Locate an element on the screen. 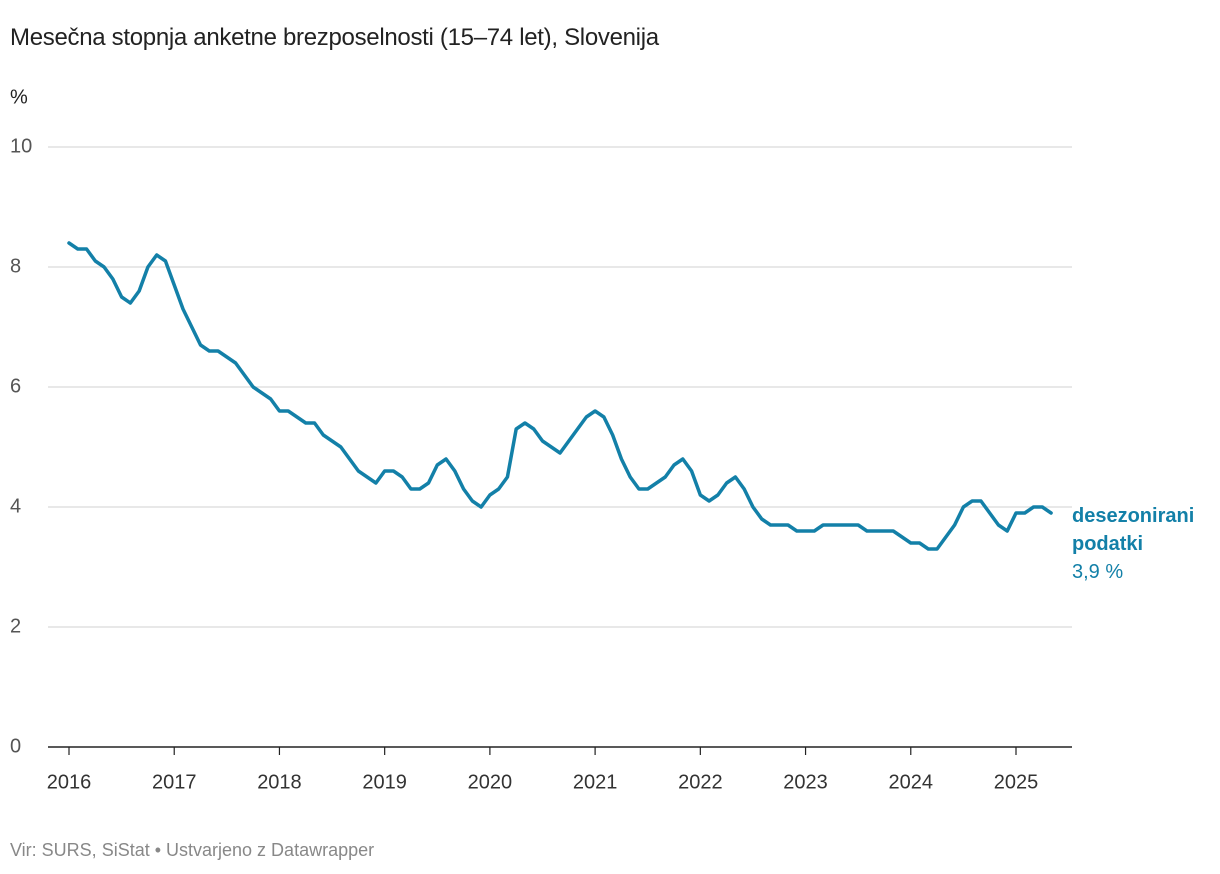  series-name: desezonirani podatki is located at coordinates (1133, 530).